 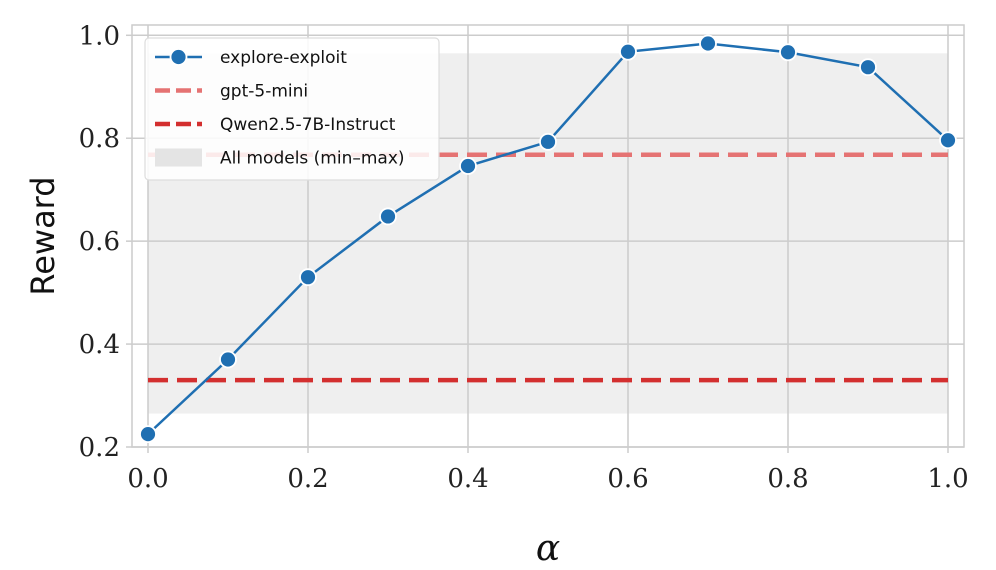 What do you see at coordinates (947, 479) in the screenshot?
I see `x-tick-label: 1.0` at bounding box center [947, 479].